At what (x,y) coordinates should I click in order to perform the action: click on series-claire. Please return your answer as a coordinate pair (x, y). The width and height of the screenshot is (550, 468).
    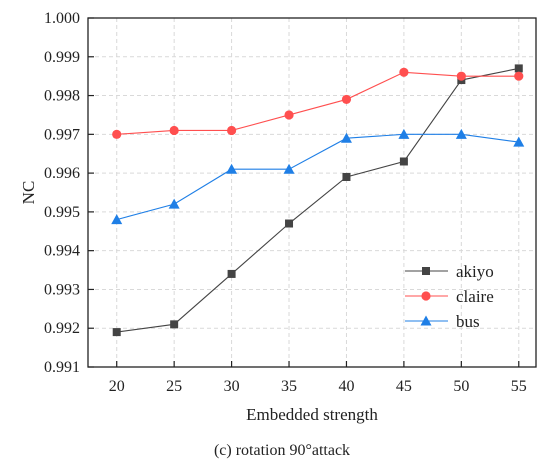
    Looking at the image, I should click on (318, 103).